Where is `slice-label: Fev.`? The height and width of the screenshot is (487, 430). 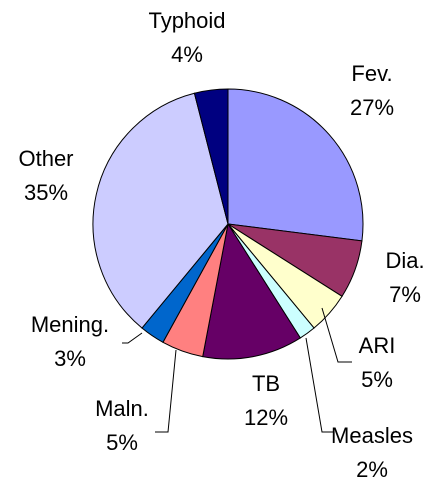 slice-label: Fev. is located at coordinates (371, 73).